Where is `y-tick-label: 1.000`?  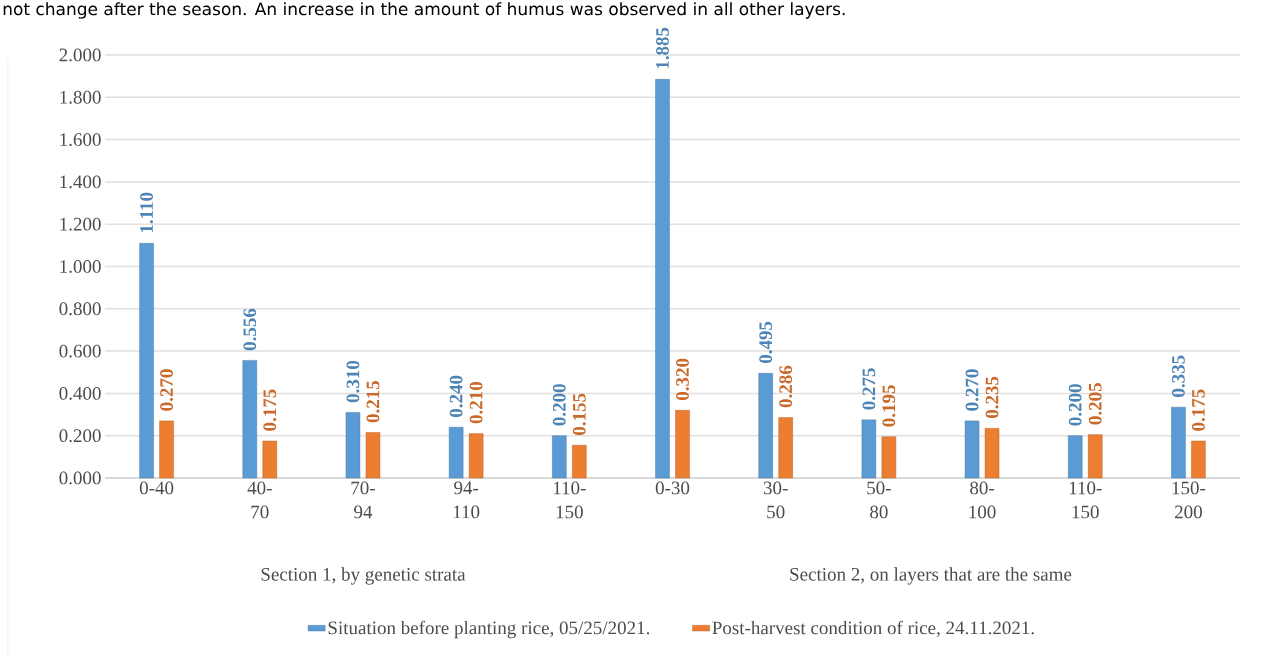 y-tick-label: 1.000 is located at coordinates (80, 266).